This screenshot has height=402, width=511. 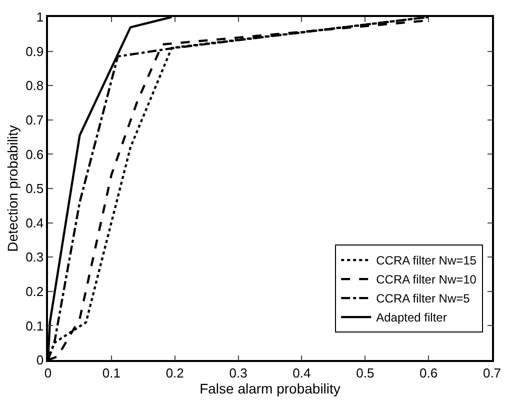 I want to click on x-tick-label: 0.6, so click(x=429, y=372).